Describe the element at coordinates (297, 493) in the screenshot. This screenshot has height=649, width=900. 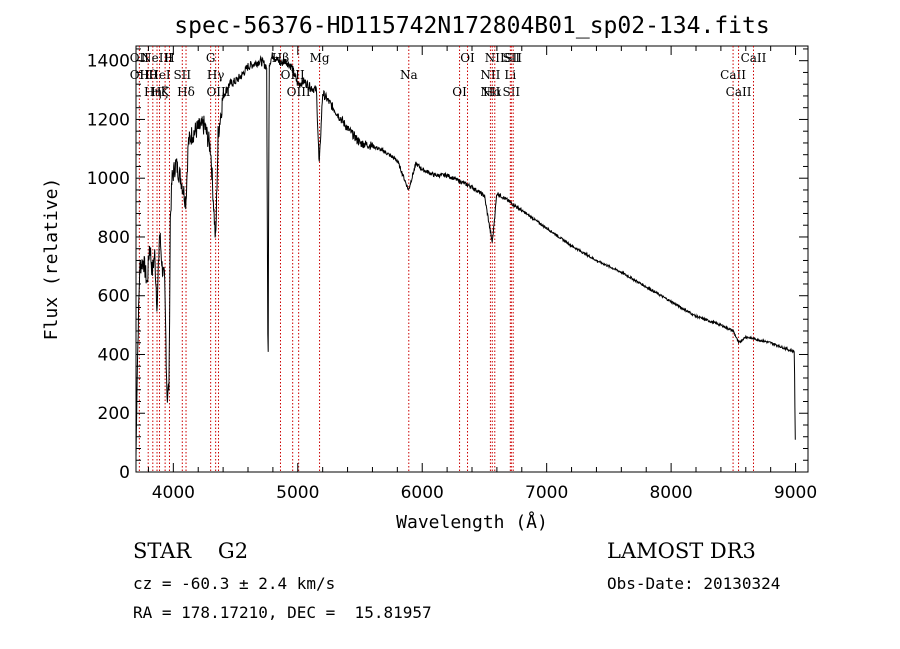
I see `x-tick-label: 5000` at that location.